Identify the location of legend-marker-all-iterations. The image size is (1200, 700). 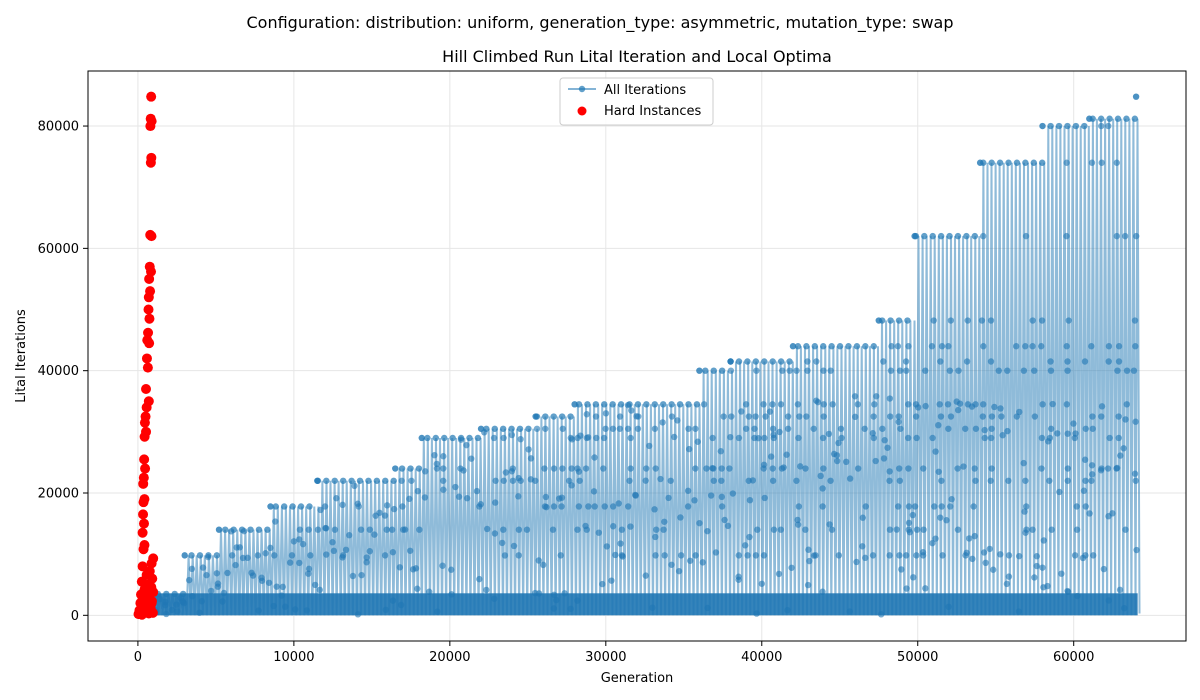
(582, 89).